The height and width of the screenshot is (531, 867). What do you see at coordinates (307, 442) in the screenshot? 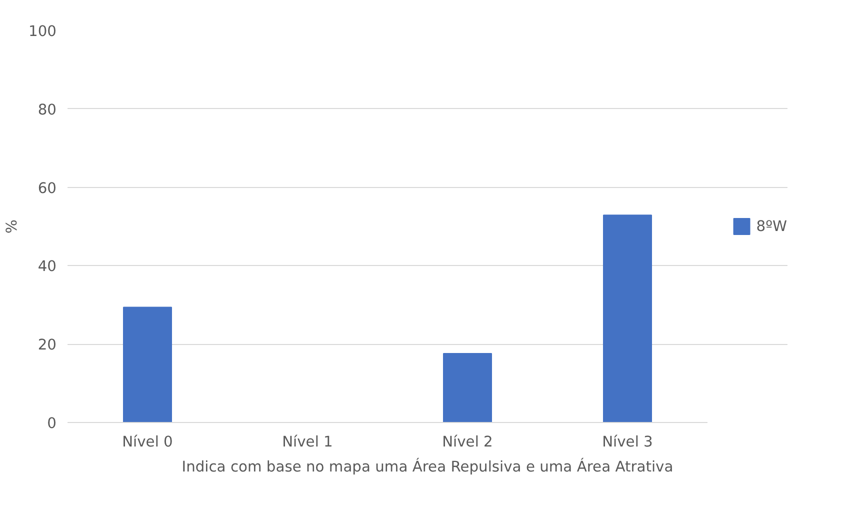
I see `x-tick-label: Nível 1` at bounding box center [307, 442].